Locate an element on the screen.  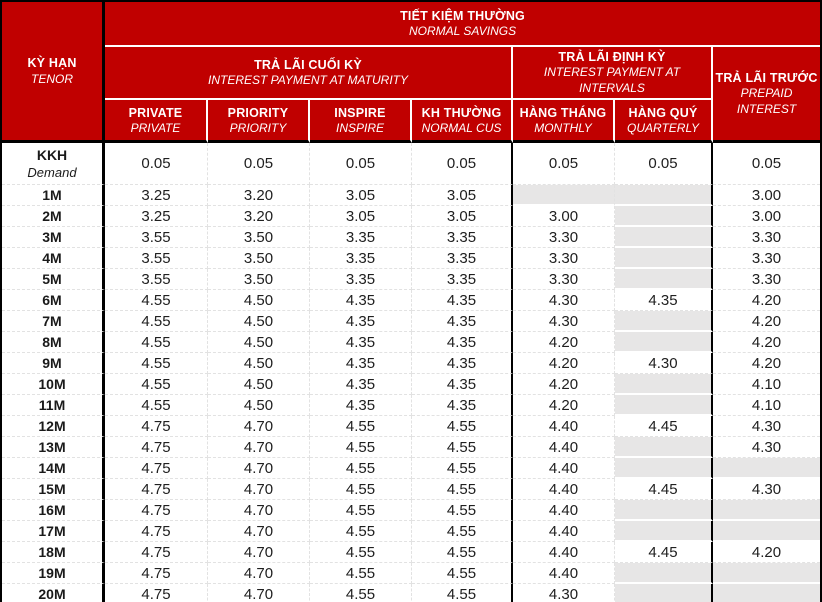
rate-cell: 3.20 is located at coordinates (259, 196).